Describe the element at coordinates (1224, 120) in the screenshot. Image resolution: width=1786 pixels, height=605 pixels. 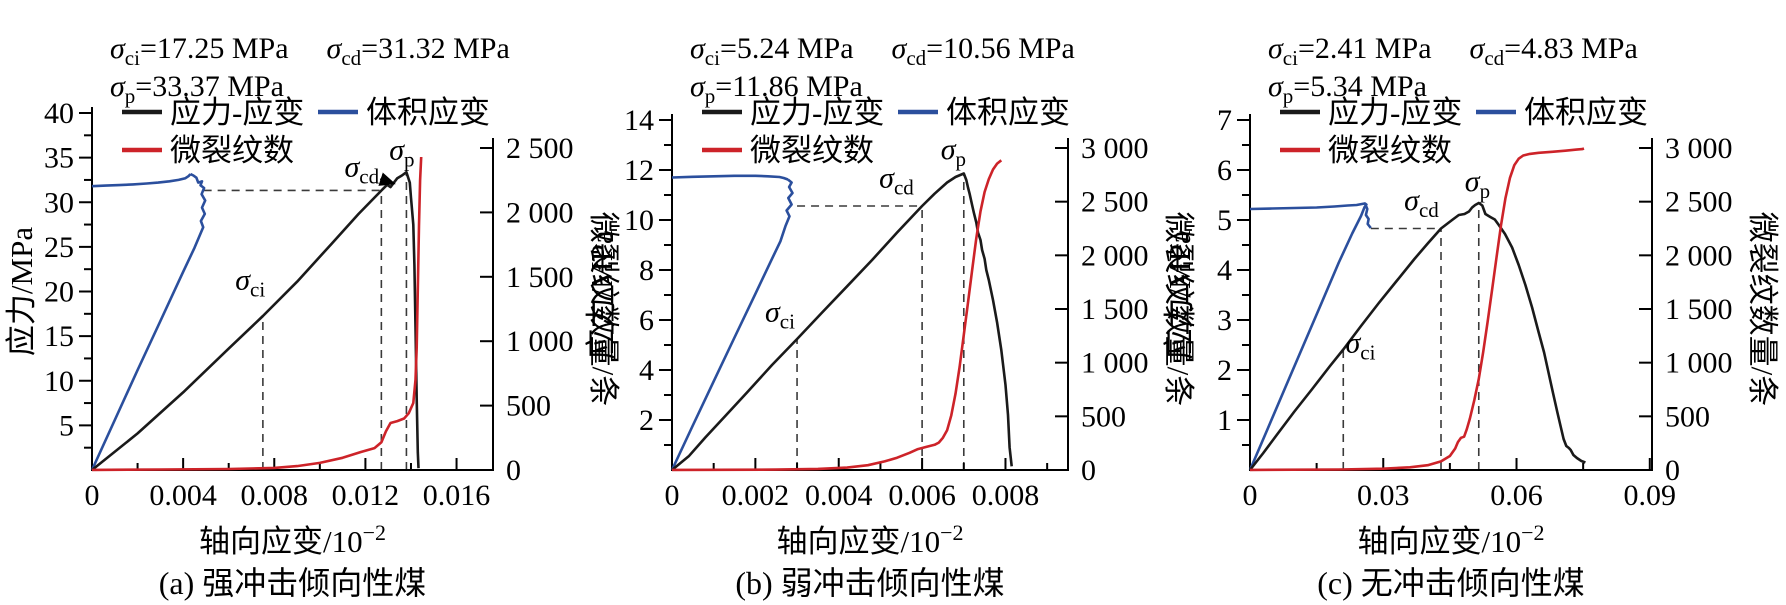
I see `y-left-tick-label: 7` at that location.